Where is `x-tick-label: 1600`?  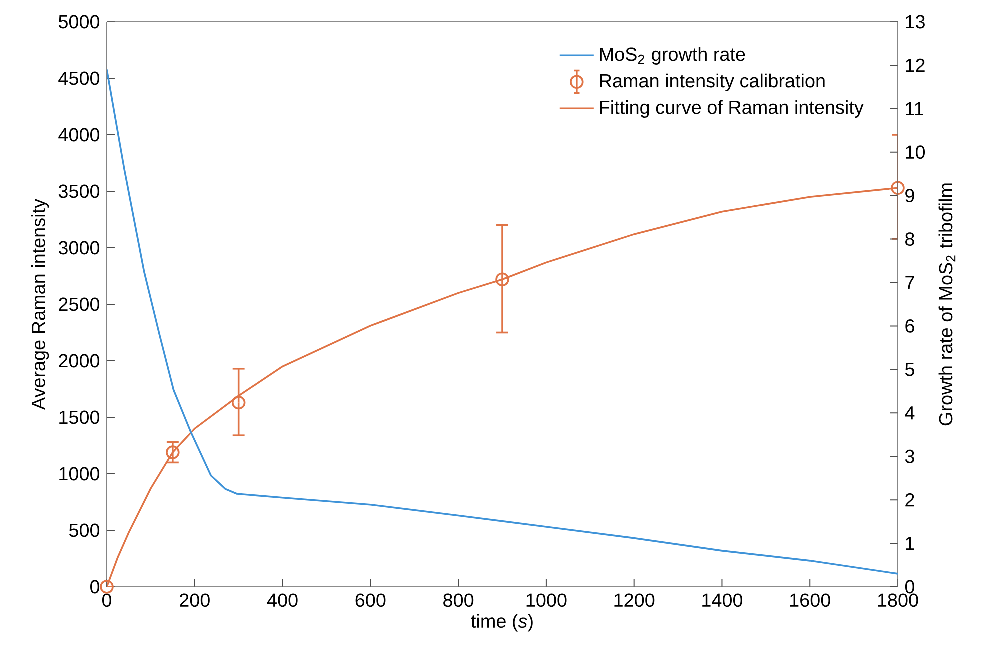
x-tick-label: 1600 is located at coordinates (810, 601).